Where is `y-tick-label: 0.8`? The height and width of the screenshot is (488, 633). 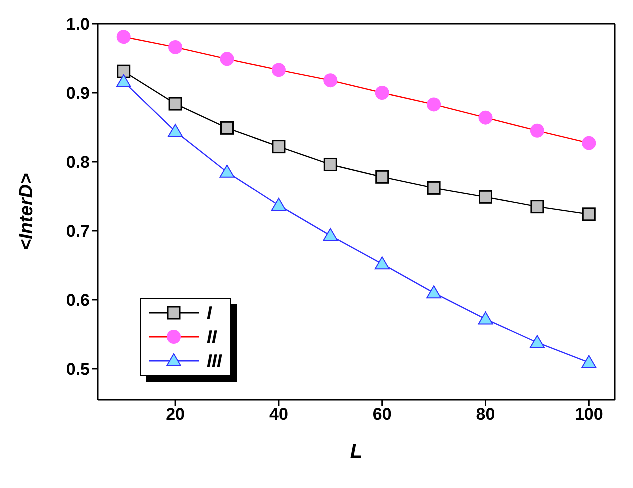 y-tick-label: 0.8 is located at coordinates (78, 162).